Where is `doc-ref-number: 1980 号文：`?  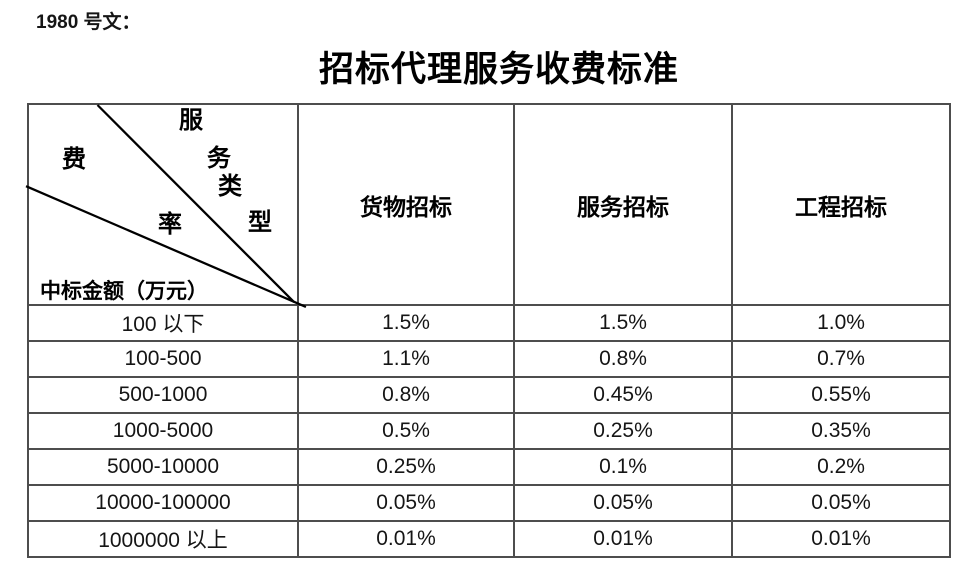
doc-ref-number: 1980 号文： is located at coordinates (88, 22).